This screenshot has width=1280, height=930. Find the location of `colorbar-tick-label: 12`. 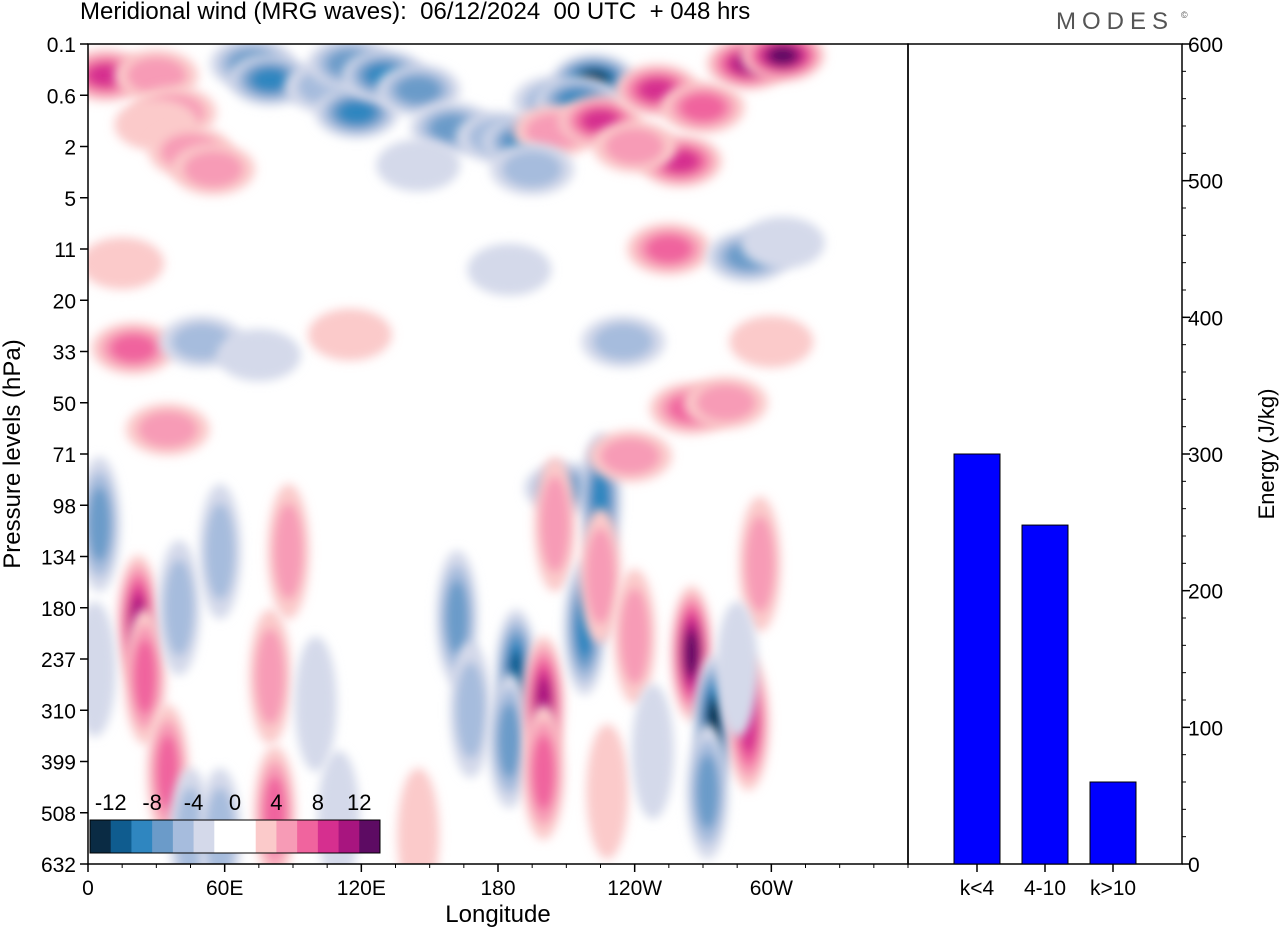

colorbar-tick-label: 12 is located at coordinates (359, 802).